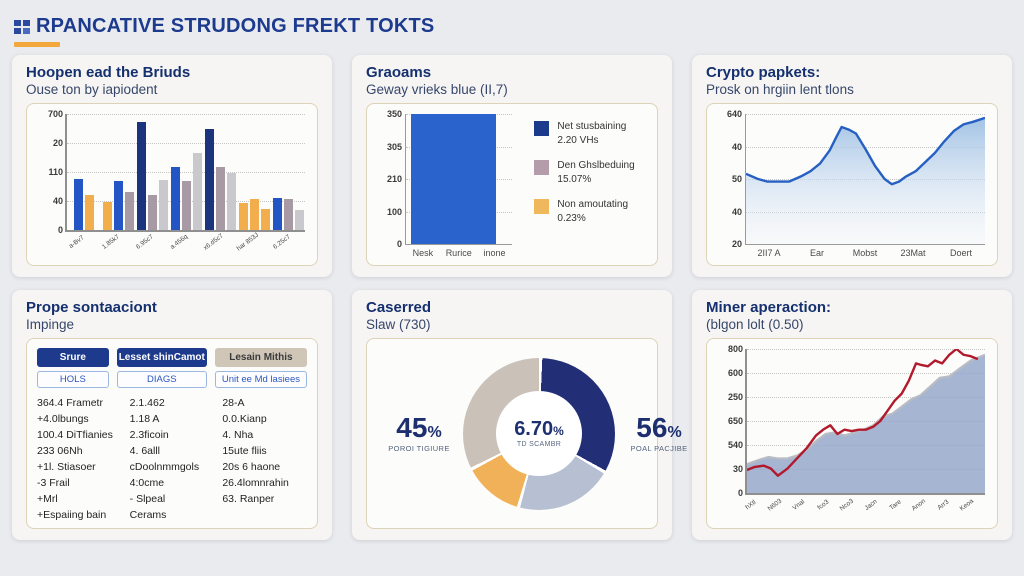  Describe the element at coordinates (110, 242) in the screenshot. I see `x-axis-label-text: 1.85k7` at that location.